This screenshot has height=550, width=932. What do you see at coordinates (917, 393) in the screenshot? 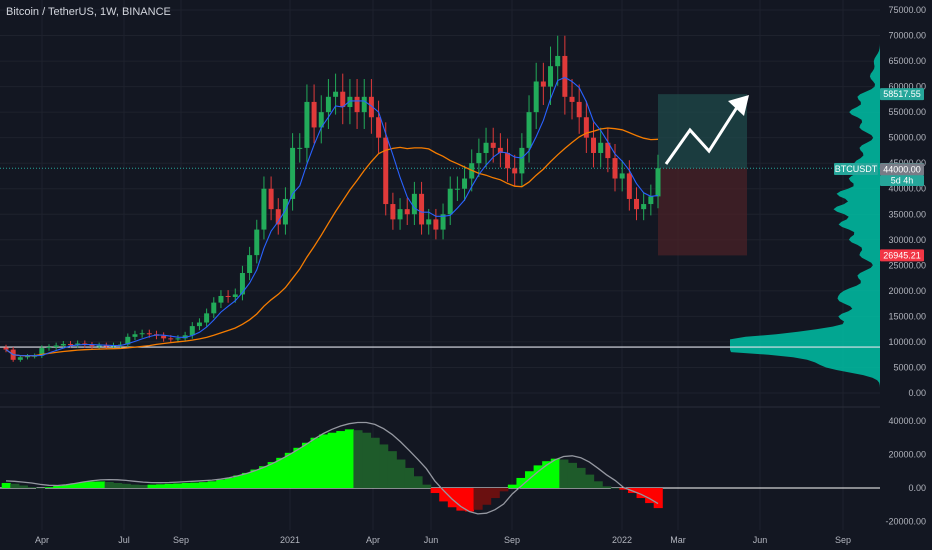
I see `price-axis-tick: 0.00` at bounding box center [917, 393].